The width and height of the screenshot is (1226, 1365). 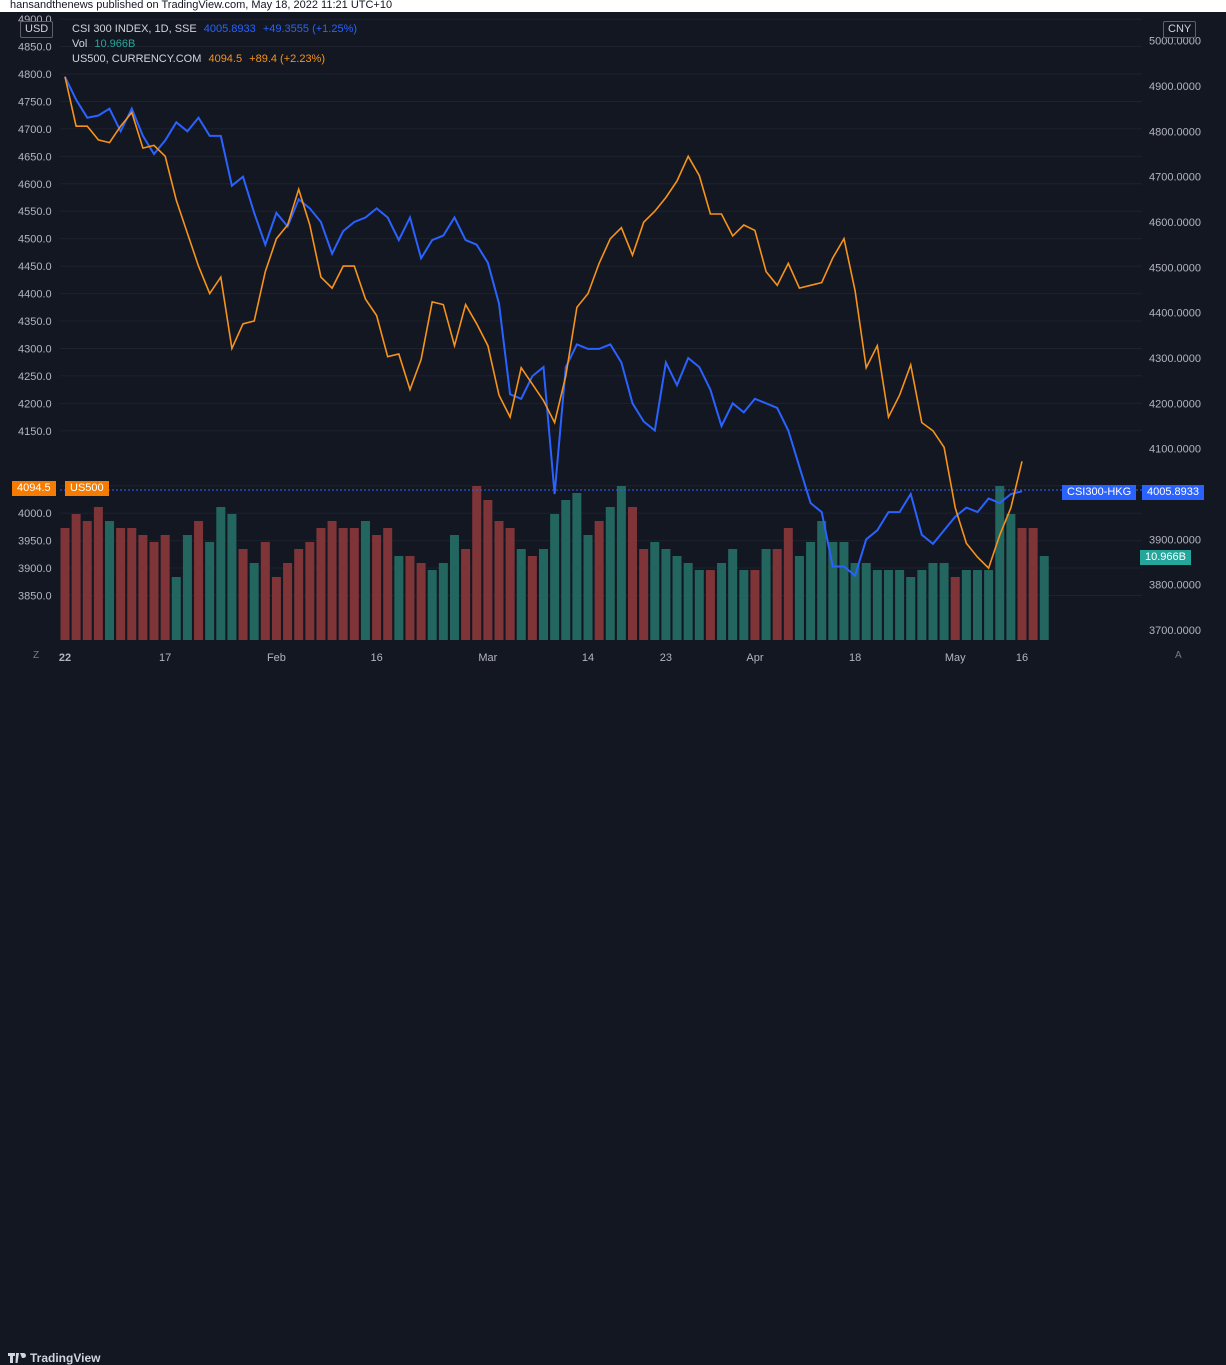 I want to click on legend-us500-value: 4094.5, so click(x=225, y=59).